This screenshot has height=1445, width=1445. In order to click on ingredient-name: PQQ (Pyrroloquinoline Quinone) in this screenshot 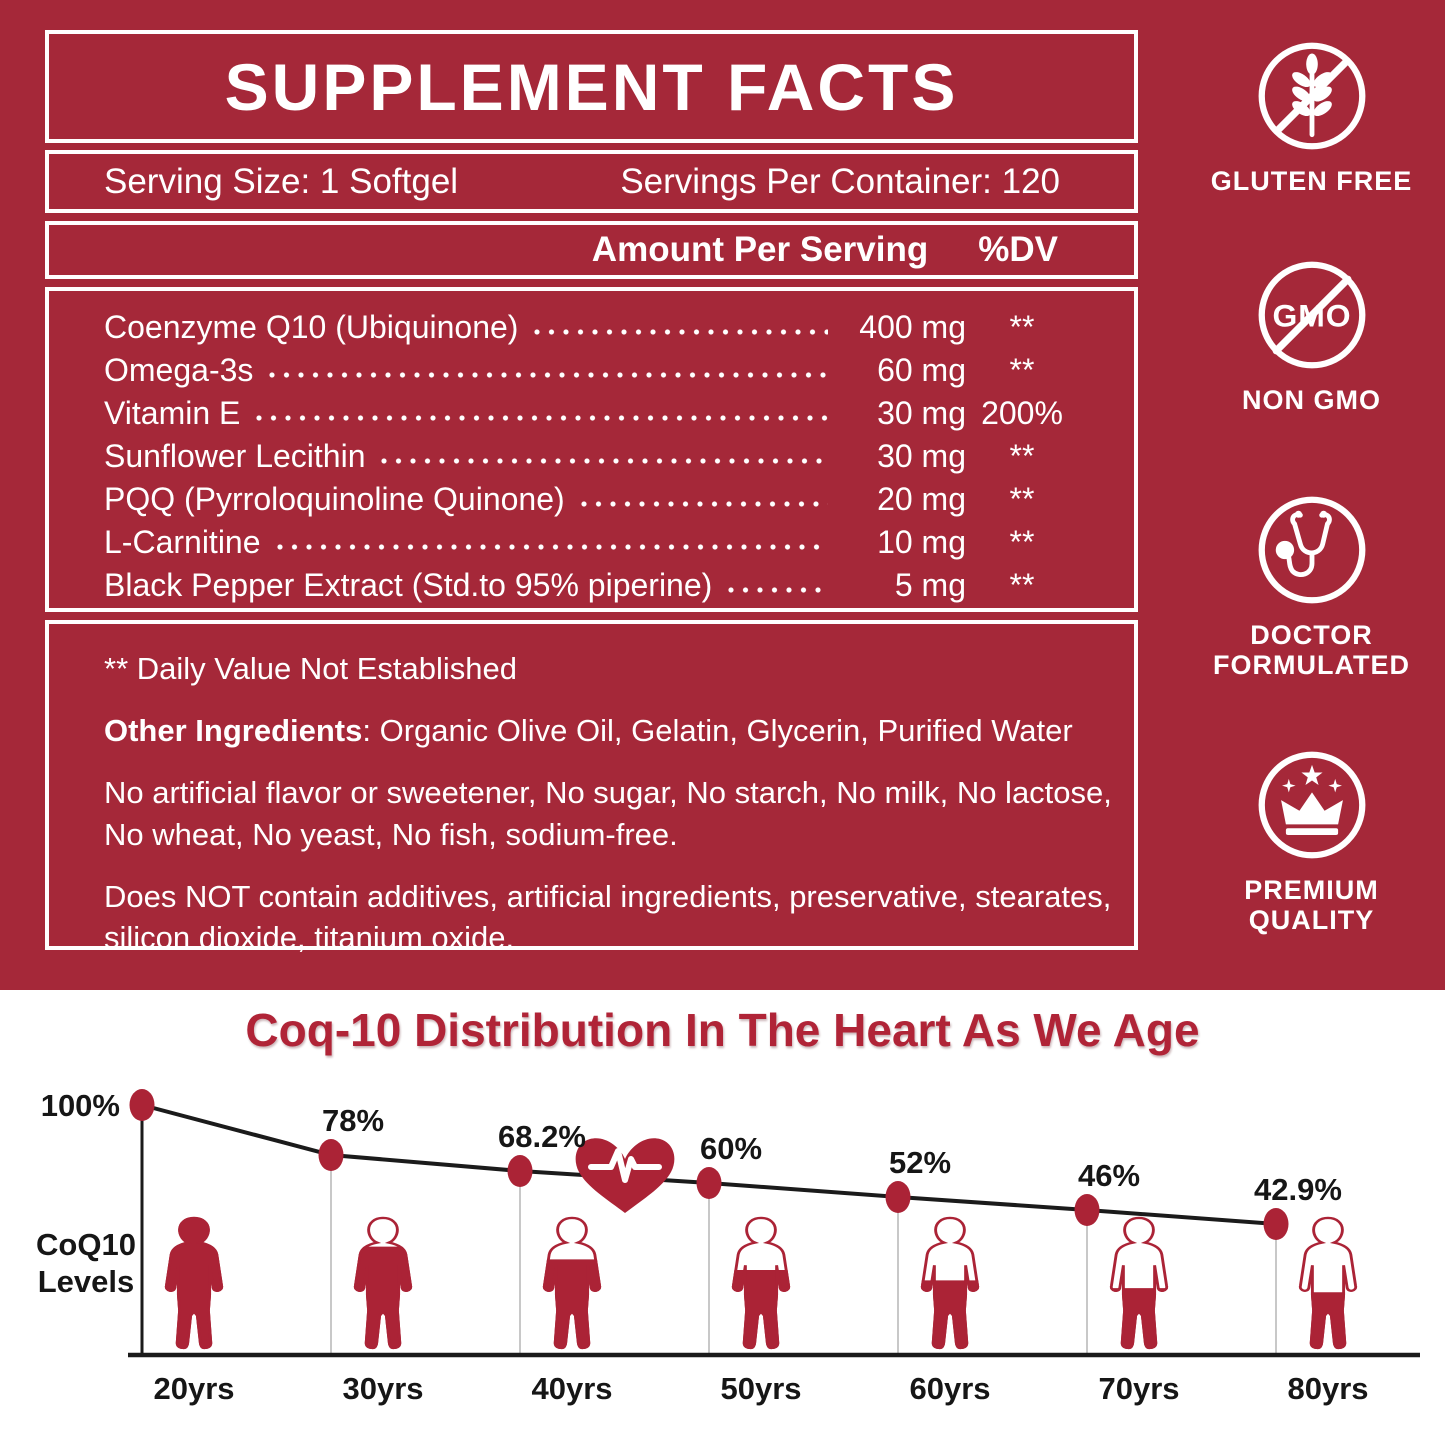, I will do `click(334, 499)`.